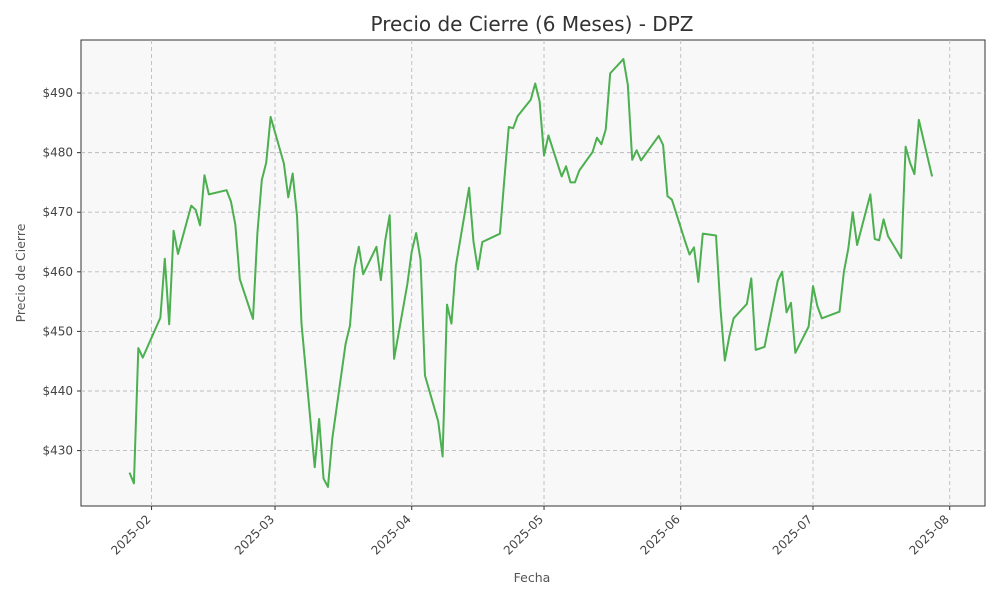 This screenshot has height=600, width=1000. I want to click on x-tick-label: 2025-06, so click(659, 534).